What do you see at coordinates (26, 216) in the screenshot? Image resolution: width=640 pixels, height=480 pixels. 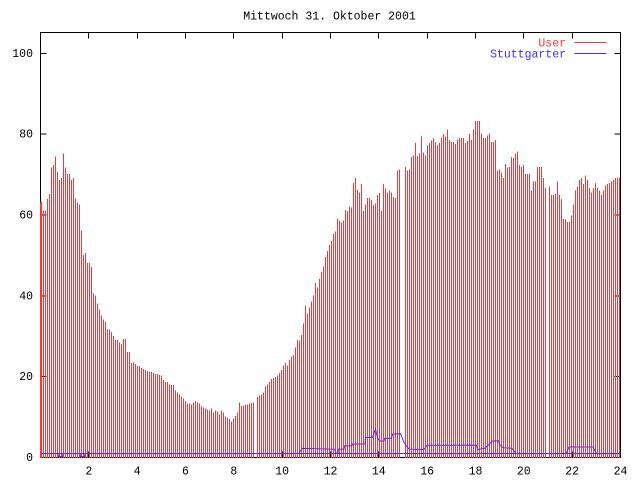 I see `svg-text: 60` at bounding box center [26, 216].